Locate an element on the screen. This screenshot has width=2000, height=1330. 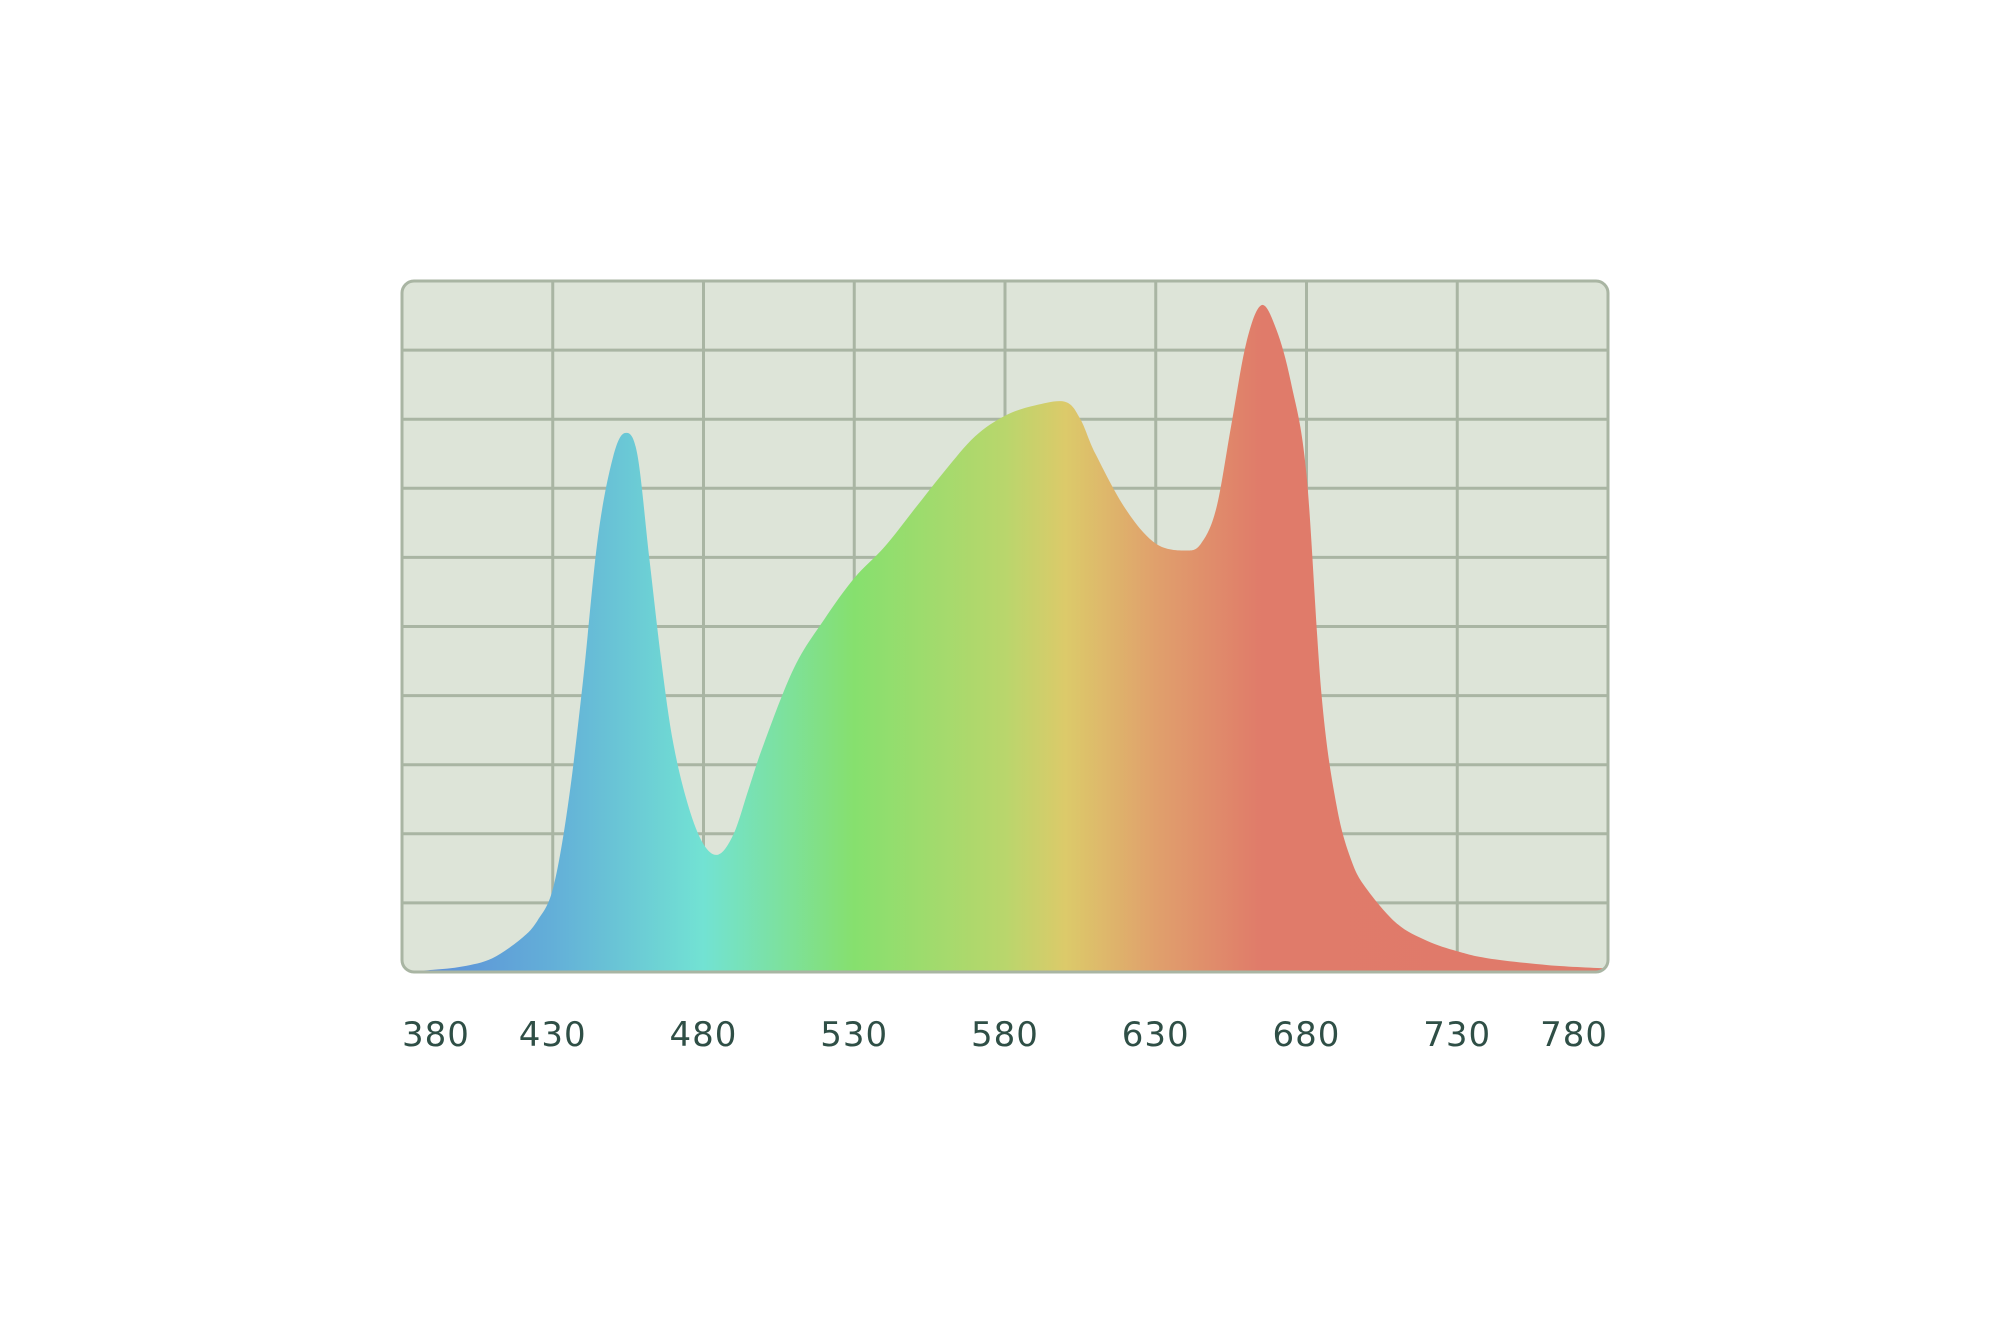
x-tick-label-430: 430 is located at coordinates (553, 1035).